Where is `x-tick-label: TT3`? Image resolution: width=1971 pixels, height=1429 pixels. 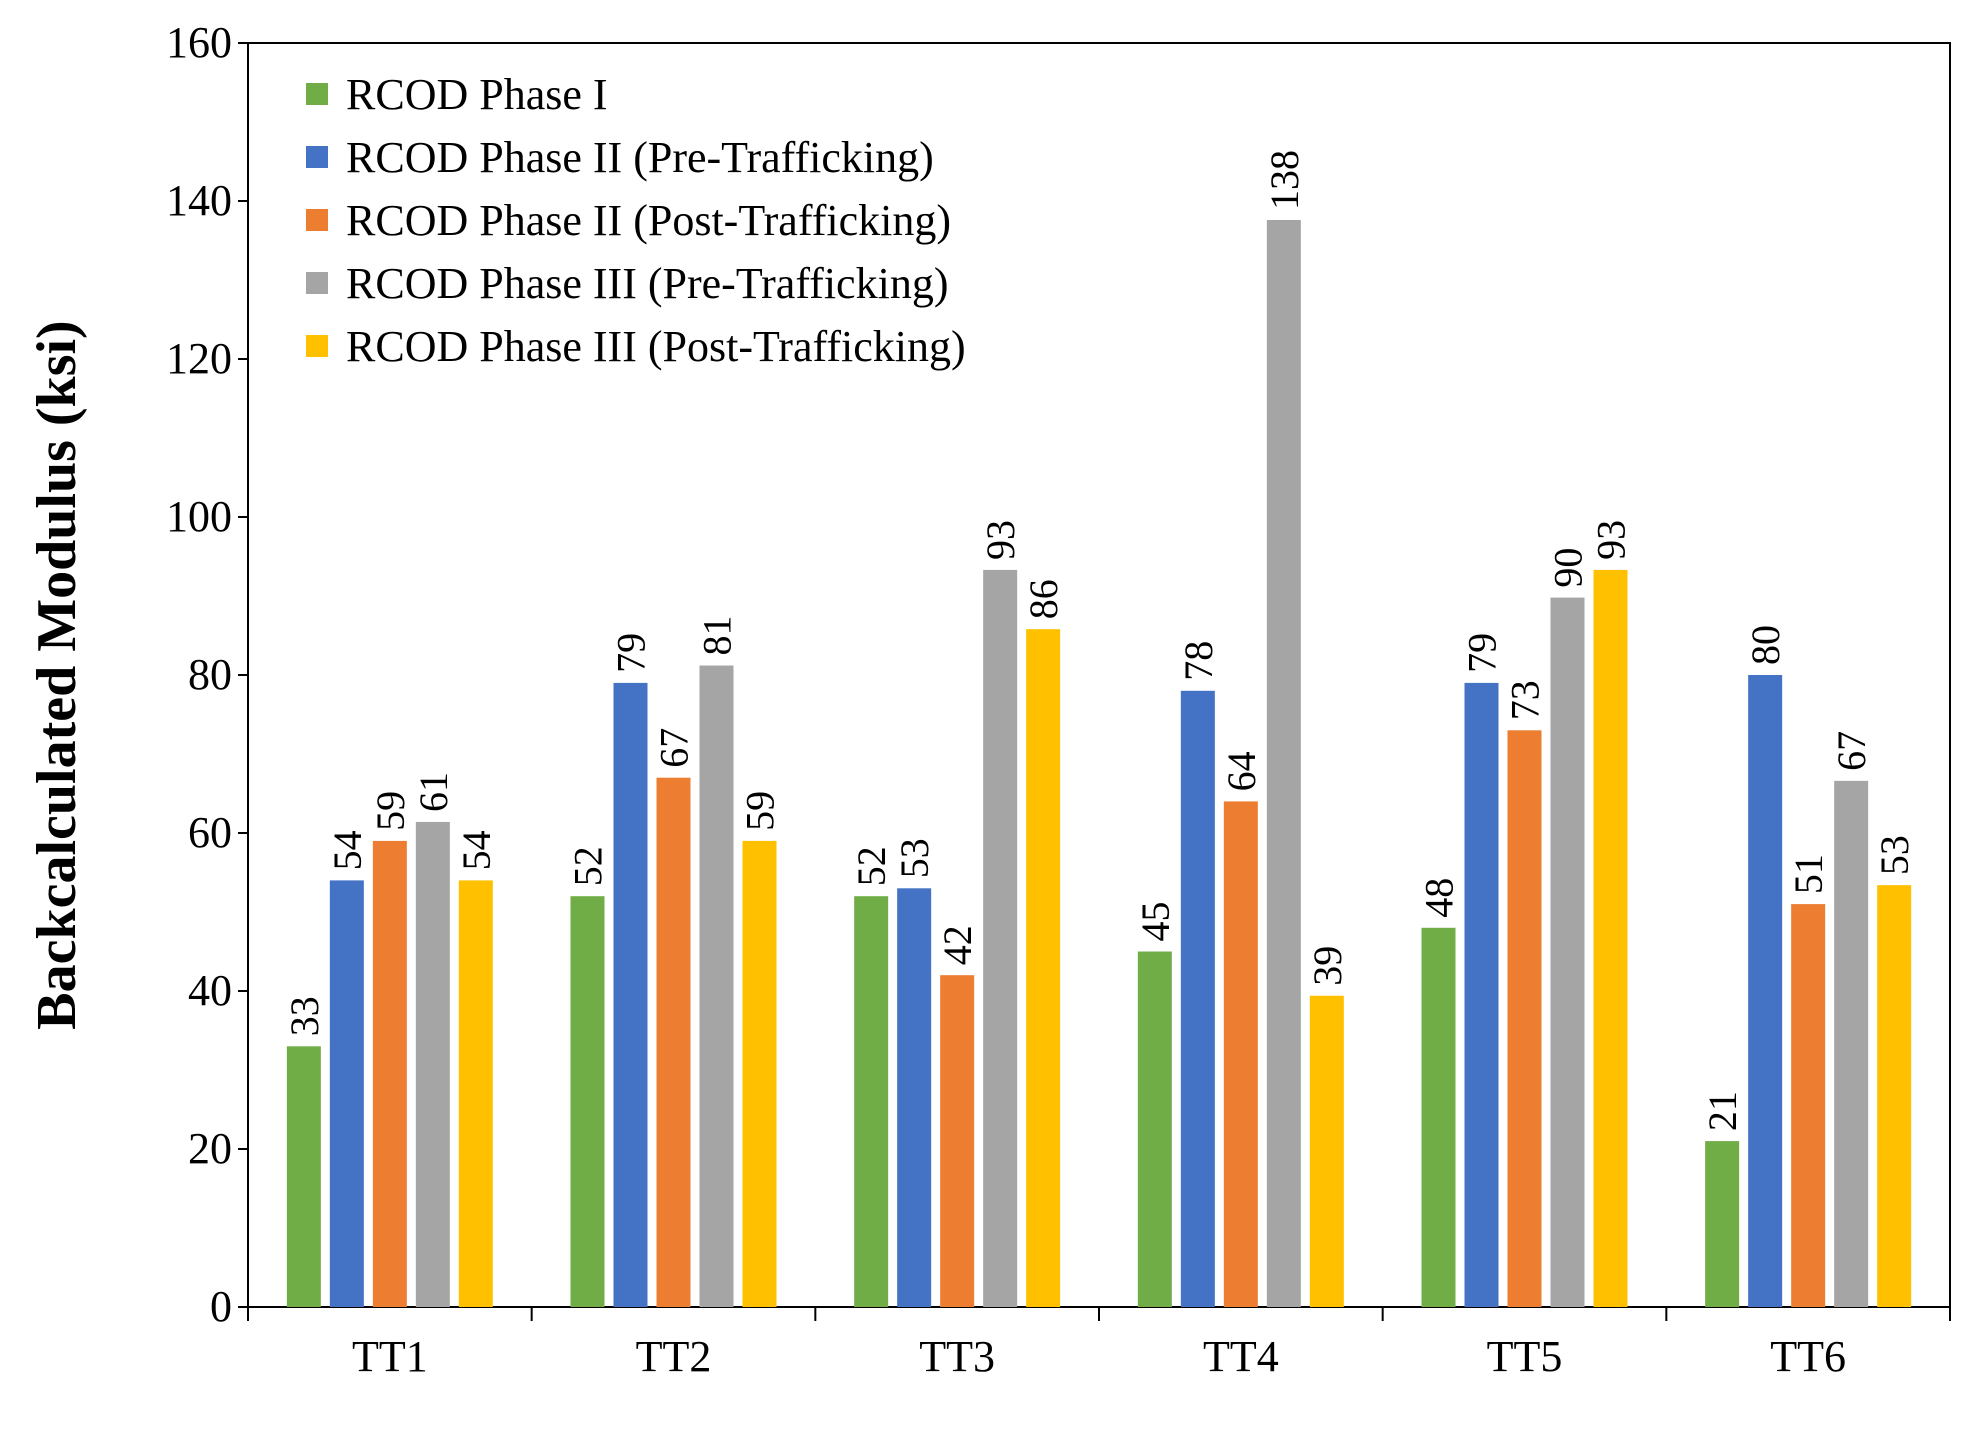
x-tick-label: TT3 is located at coordinates (957, 1356).